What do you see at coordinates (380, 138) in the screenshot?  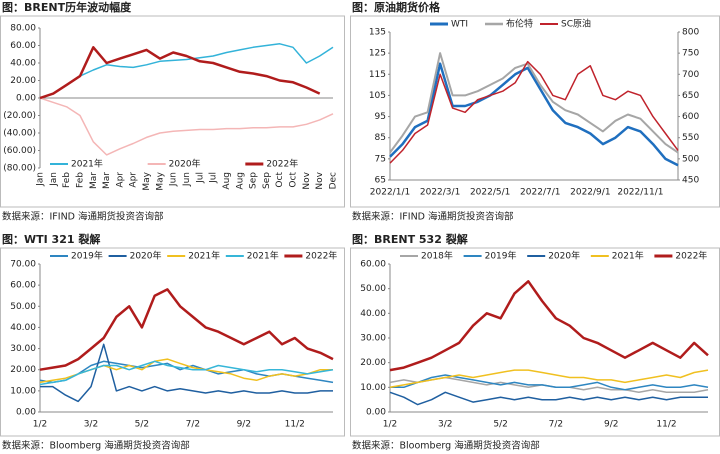 I see `y-tick-label: 85` at bounding box center [380, 138].